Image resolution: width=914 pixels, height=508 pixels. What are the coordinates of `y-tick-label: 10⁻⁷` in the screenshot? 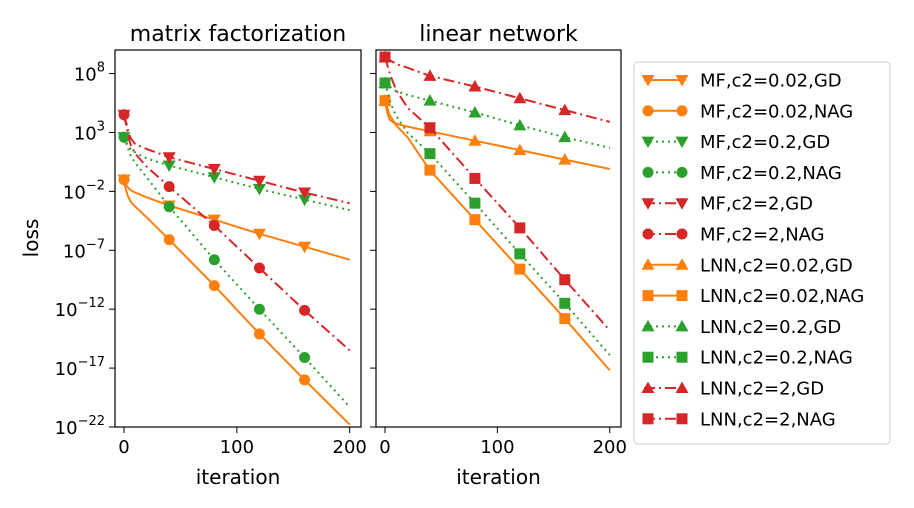 It's located at (84, 249).